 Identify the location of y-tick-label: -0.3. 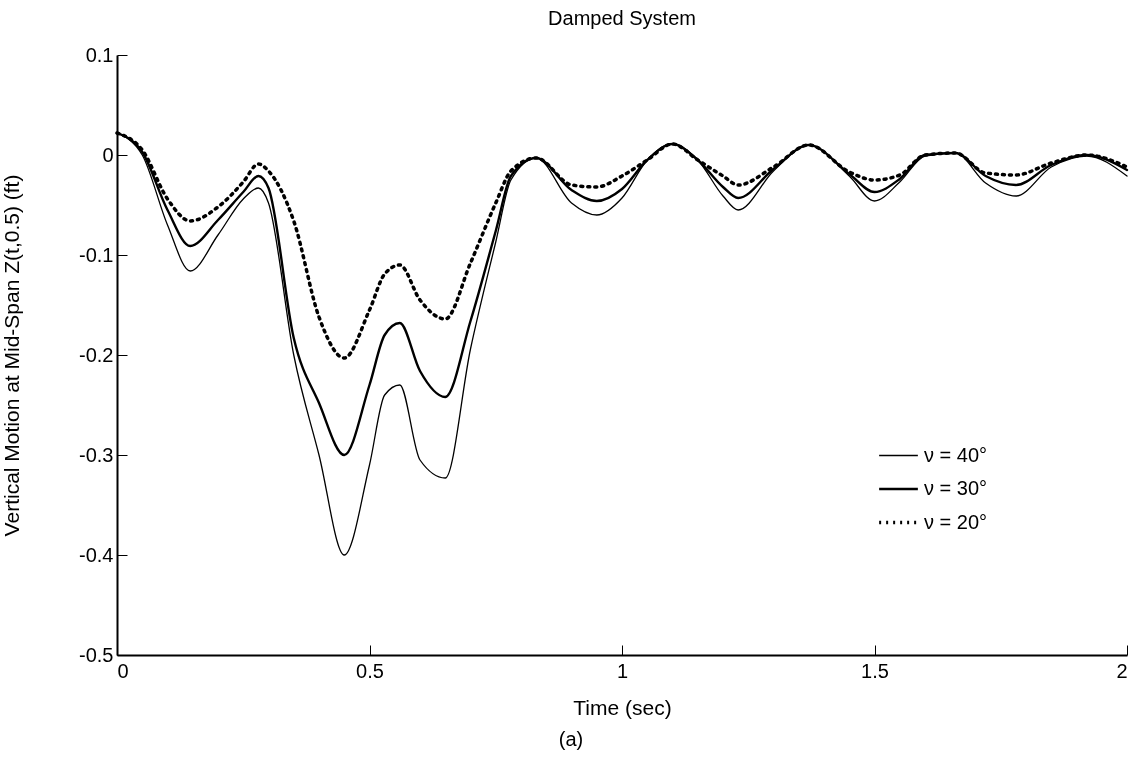
(96, 454).